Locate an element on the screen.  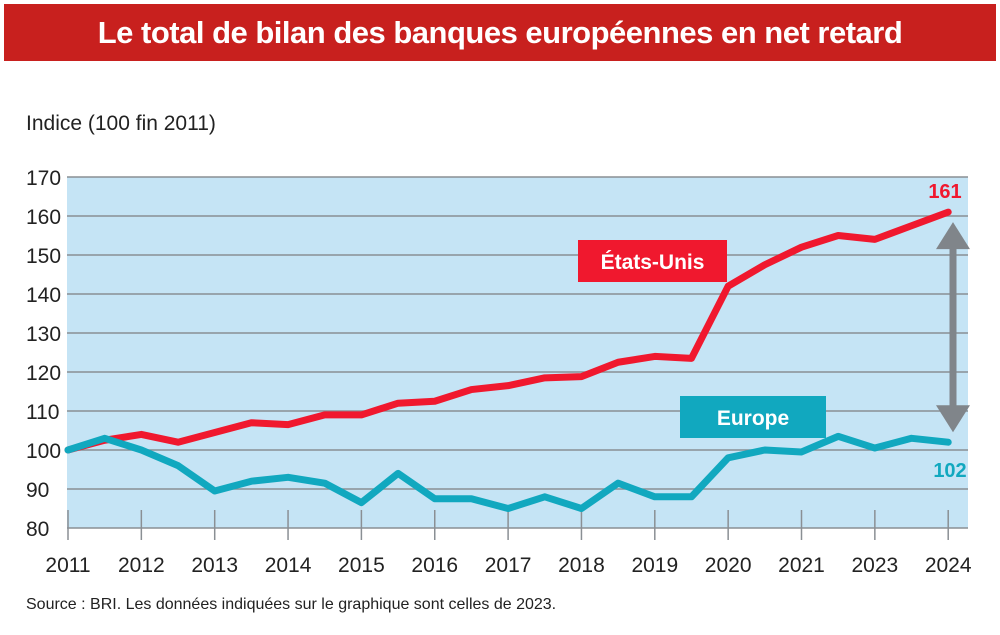
x-tick-label: 2012 is located at coordinates (141, 565).